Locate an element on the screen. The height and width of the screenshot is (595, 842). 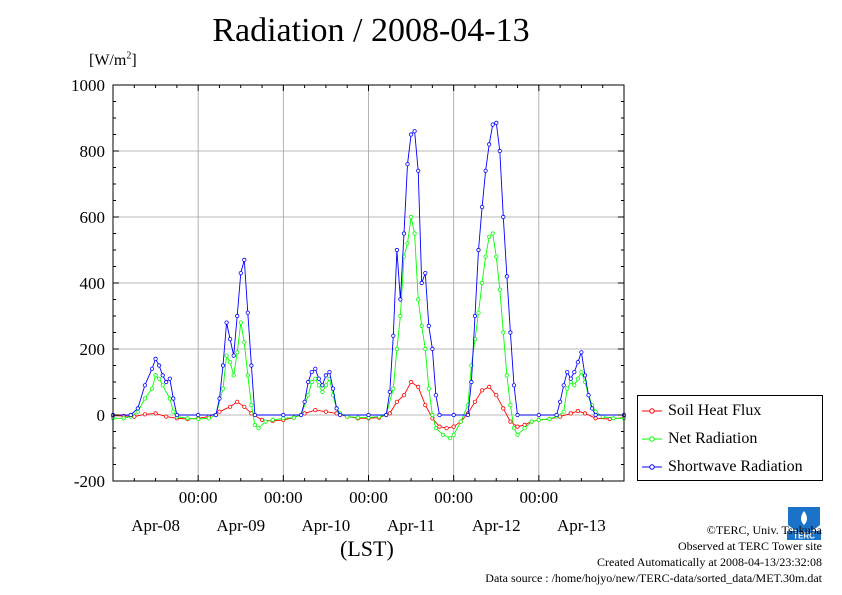
observed-text: Observed at TERC Tower site is located at coordinates (749, 546).